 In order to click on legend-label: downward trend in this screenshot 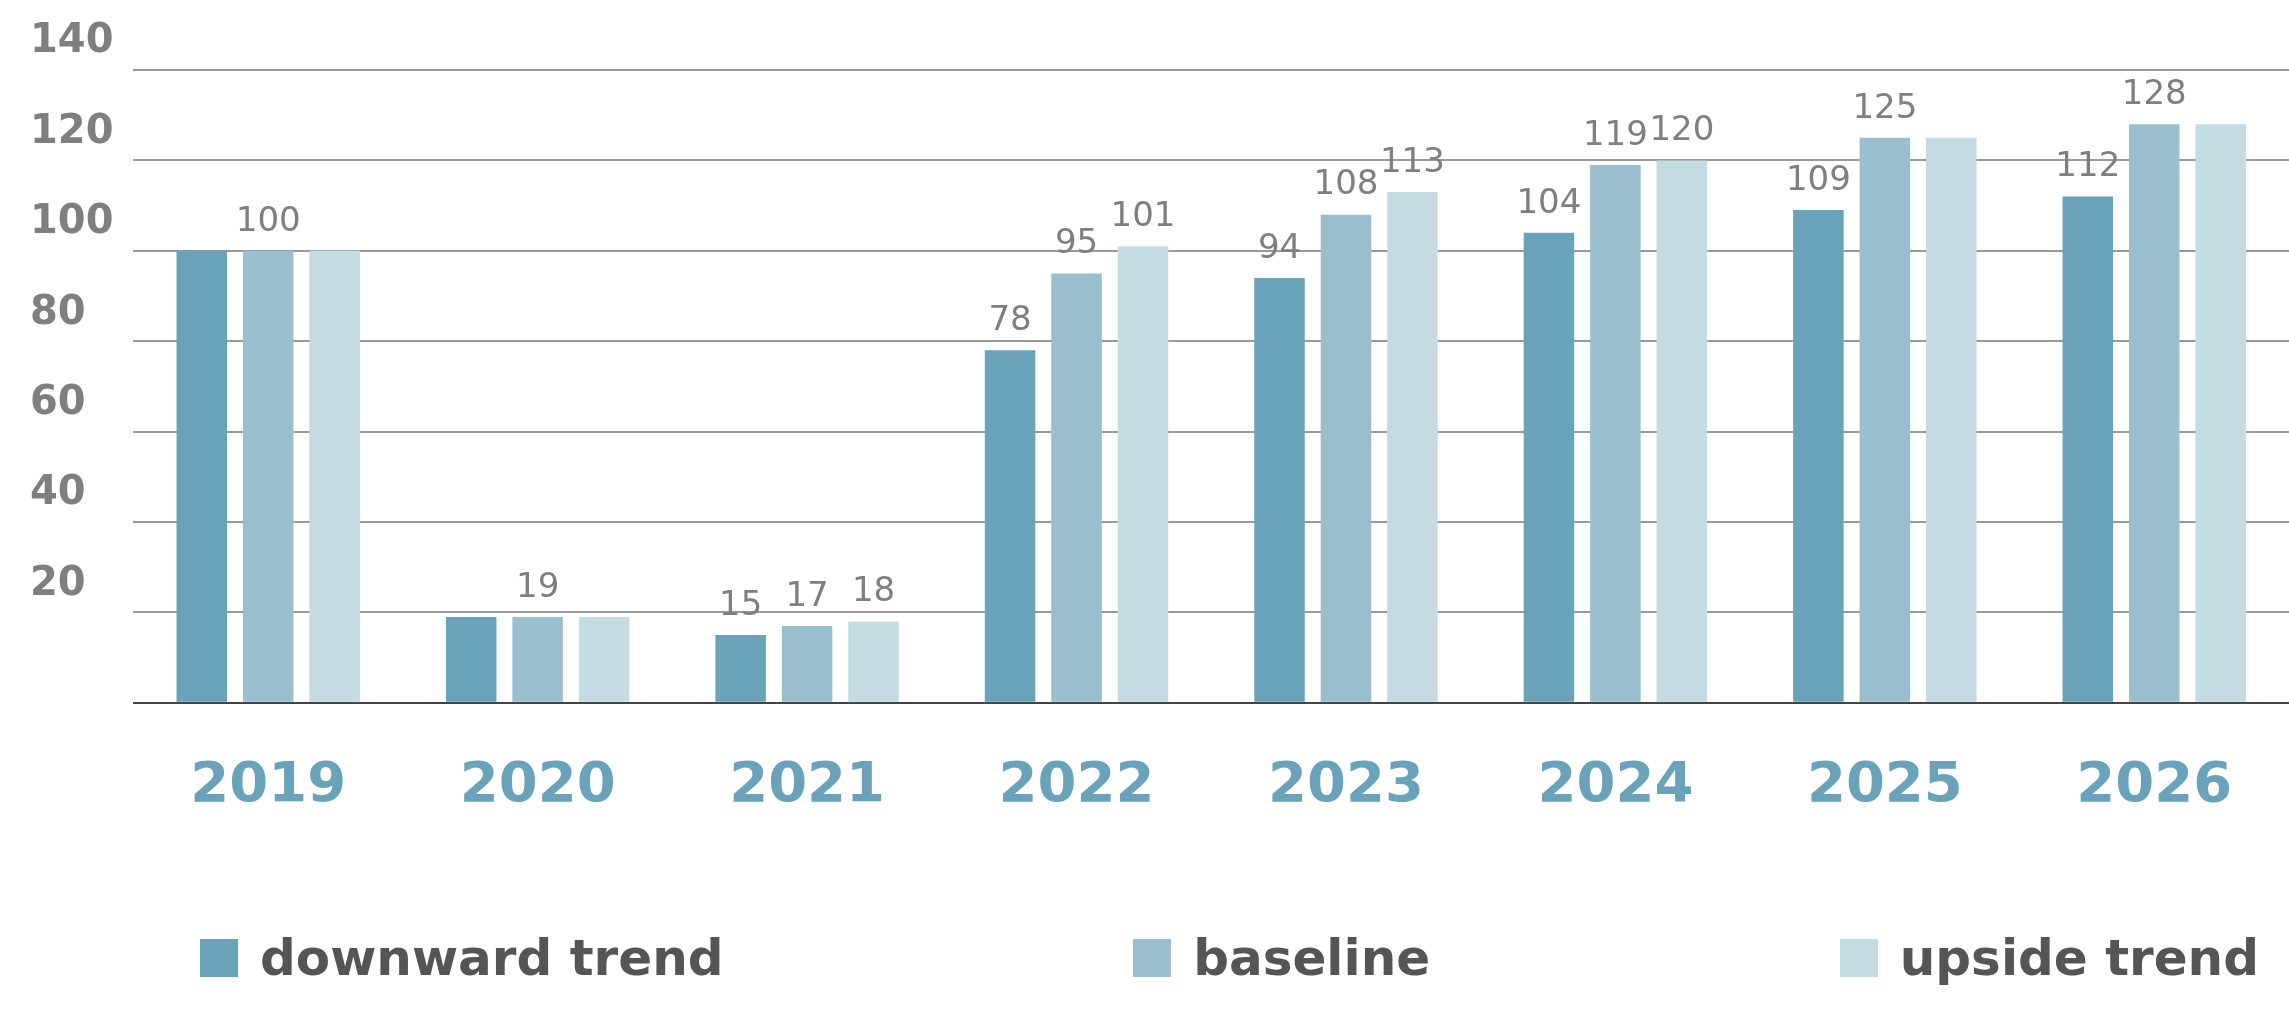, I will do `click(492, 958)`.